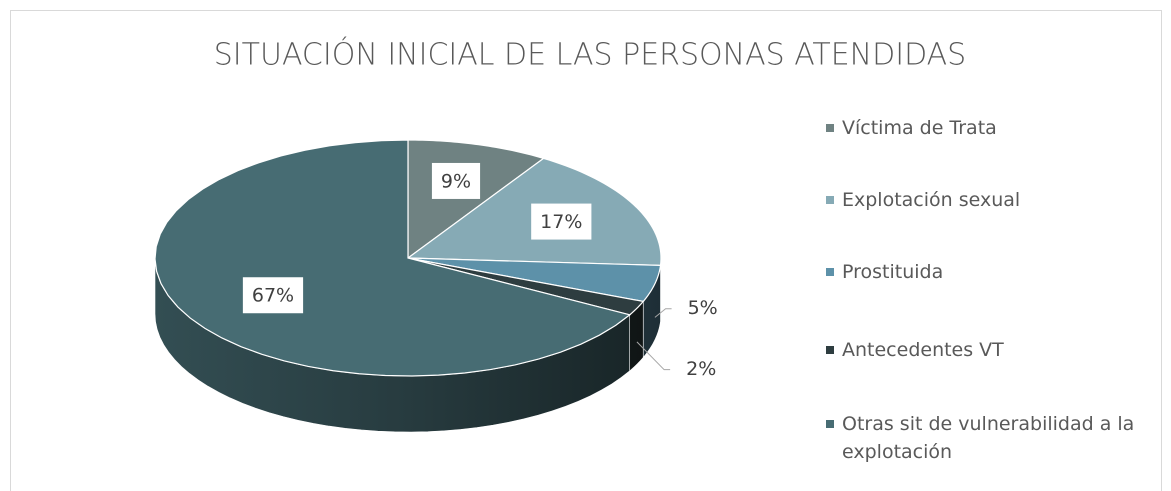 The image size is (1171, 491). I want to click on legend-entry: Prostituida, so click(993, 272).